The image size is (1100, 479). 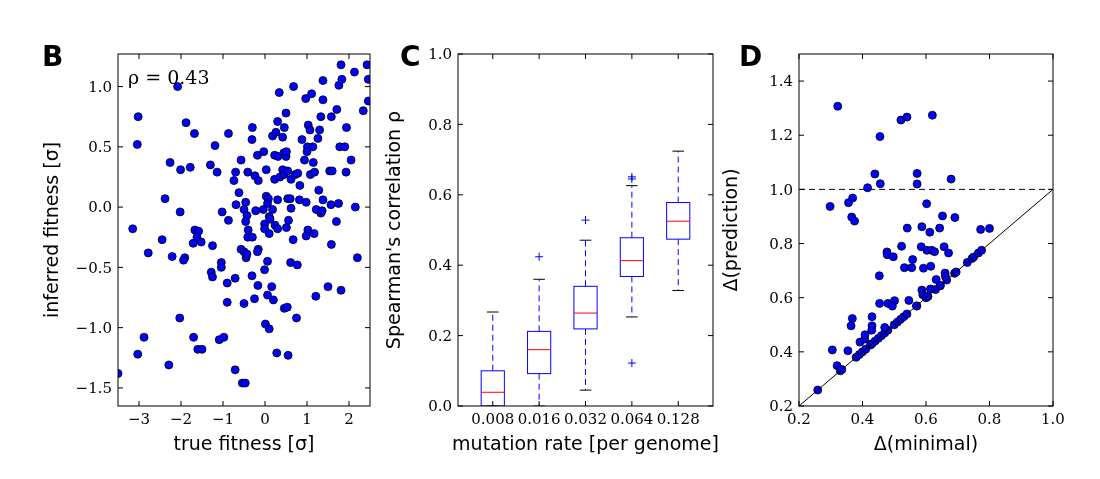 I want to click on y-tick-label: −0.5, so click(x=93, y=267).